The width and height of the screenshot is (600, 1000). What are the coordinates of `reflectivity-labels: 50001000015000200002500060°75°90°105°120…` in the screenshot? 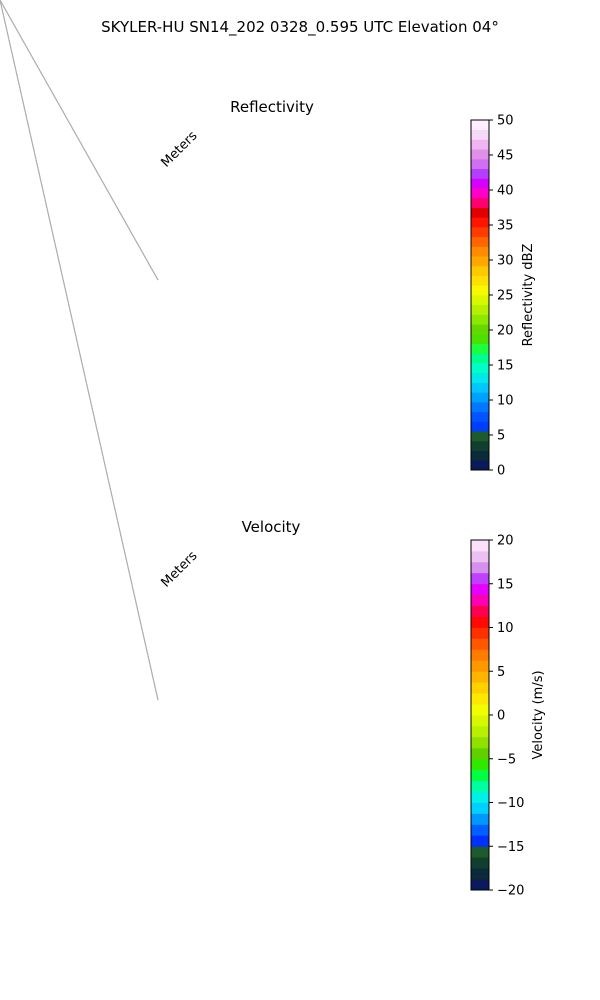 It's located at (8, 2).